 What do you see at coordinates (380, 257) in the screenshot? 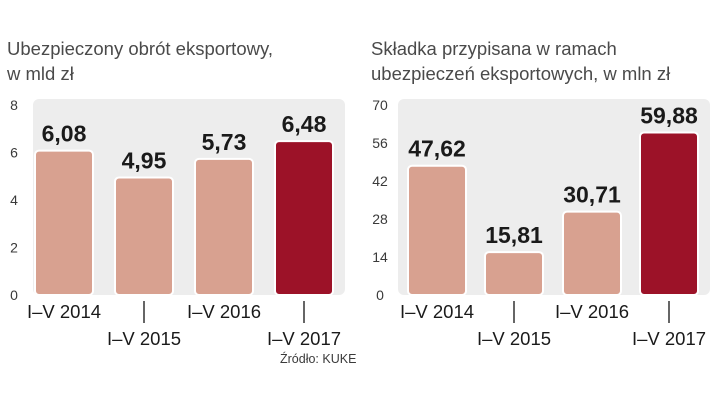
I see `chart-2-ytick-label: 14` at bounding box center [380, 257].